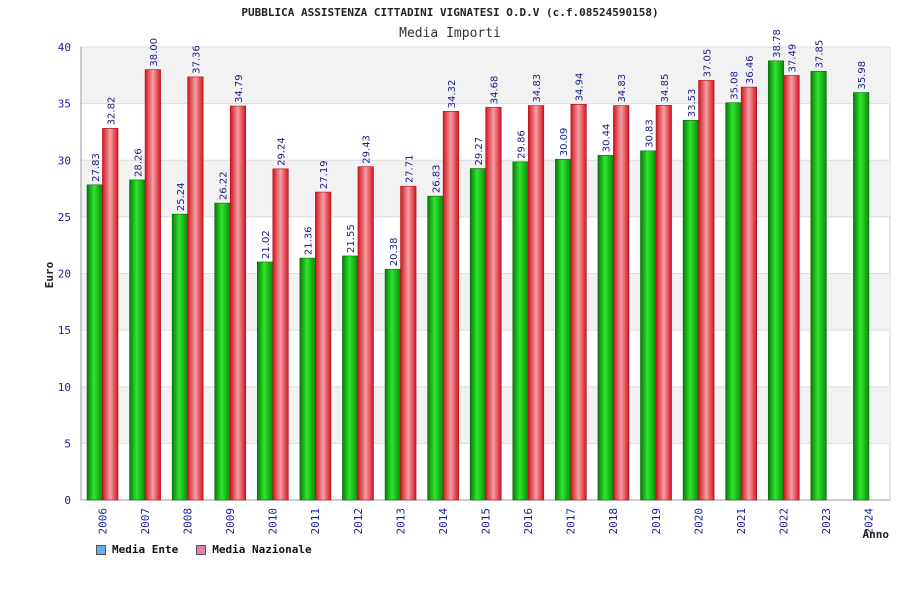 This screenshot has width=900, height=600. What do you see at coordinates (613, 521) in the screenshot?
I see `x-tick-label: 2018` at bounding box center [613, 521].